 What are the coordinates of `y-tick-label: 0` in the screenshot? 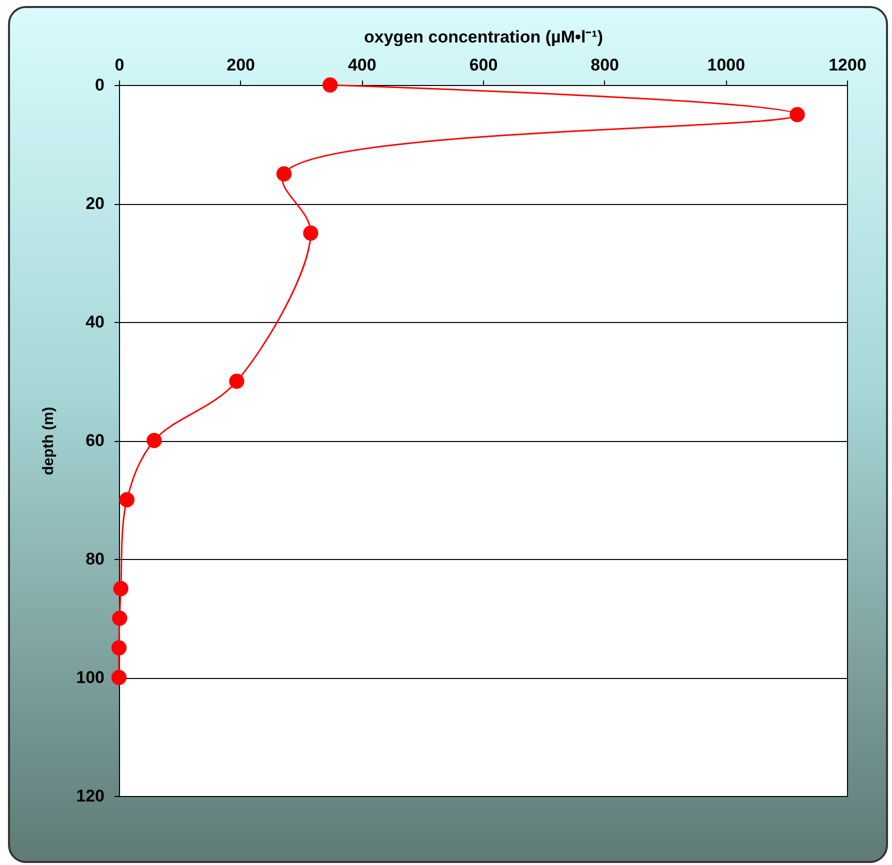 It's located at (99, 85).